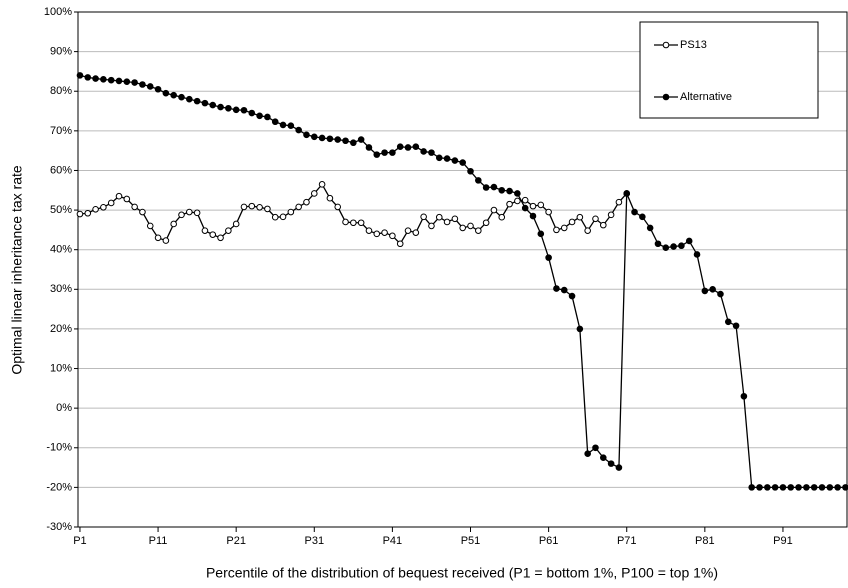  What do you see at coordinates (61, 368) in the screenshot?
I see `y-tick-label: 10%` at bounding box center [61, 368].